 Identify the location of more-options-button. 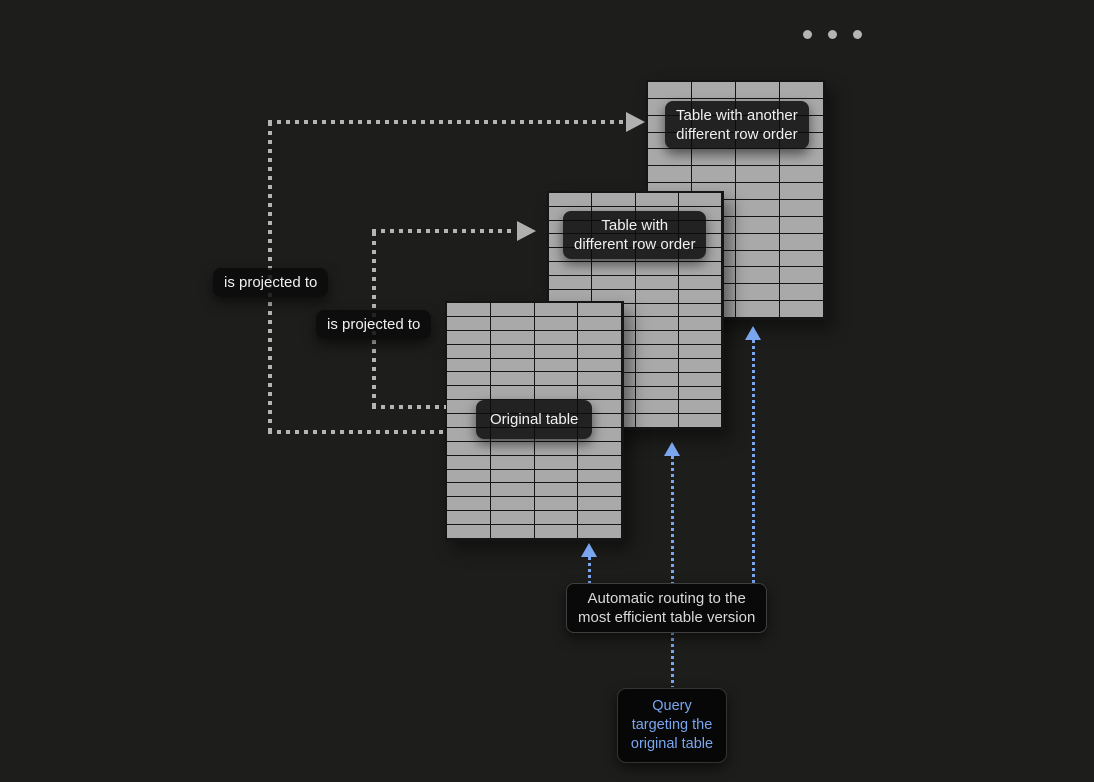
(832, 34).